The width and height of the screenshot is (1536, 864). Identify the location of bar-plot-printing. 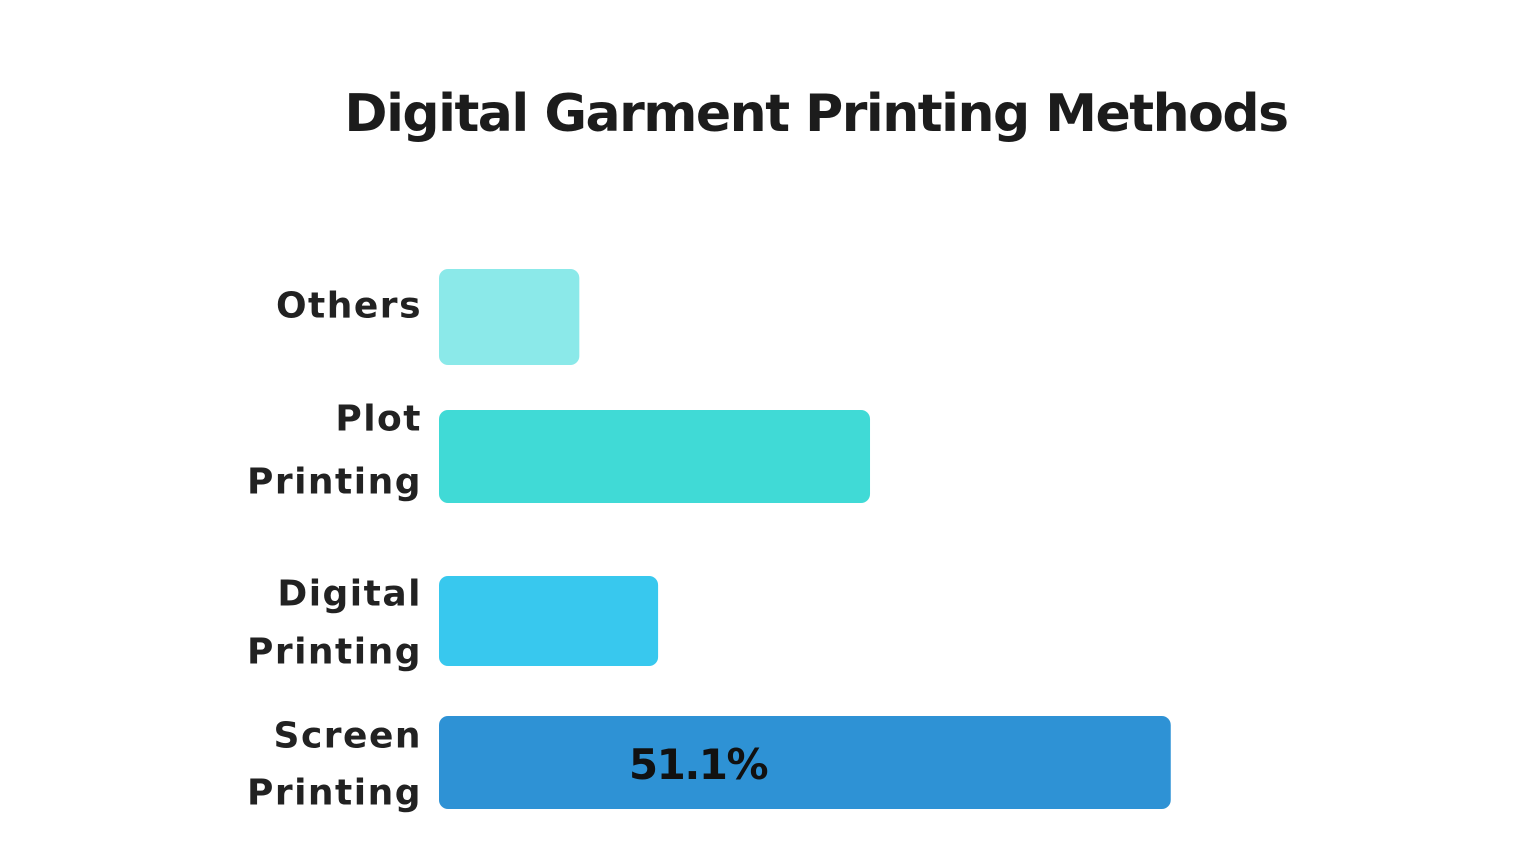
(655, 456).